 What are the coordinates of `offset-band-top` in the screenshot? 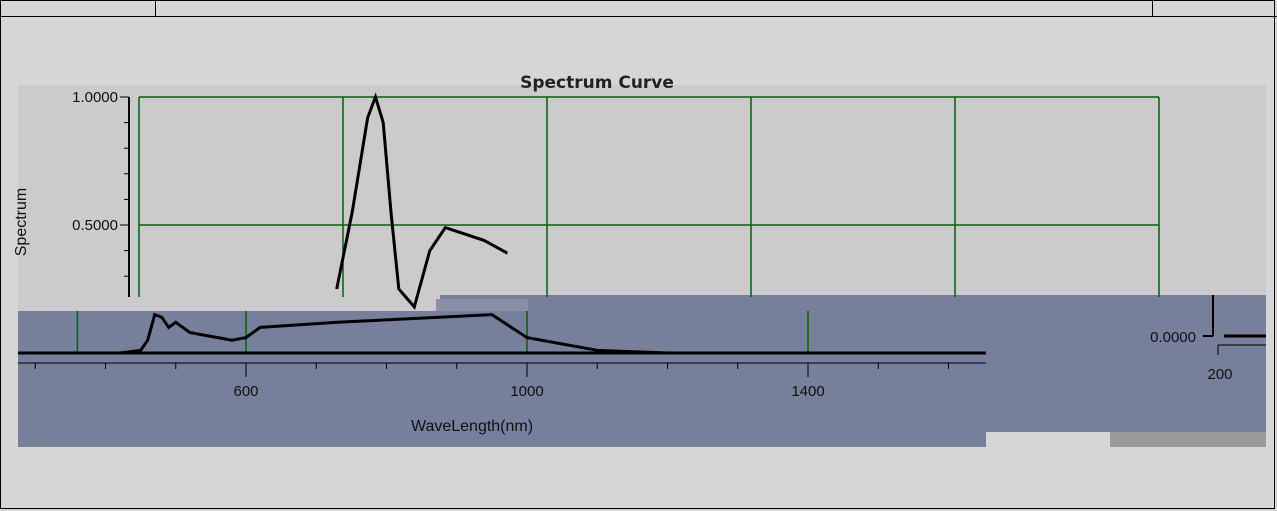 It's located at (713, 303).